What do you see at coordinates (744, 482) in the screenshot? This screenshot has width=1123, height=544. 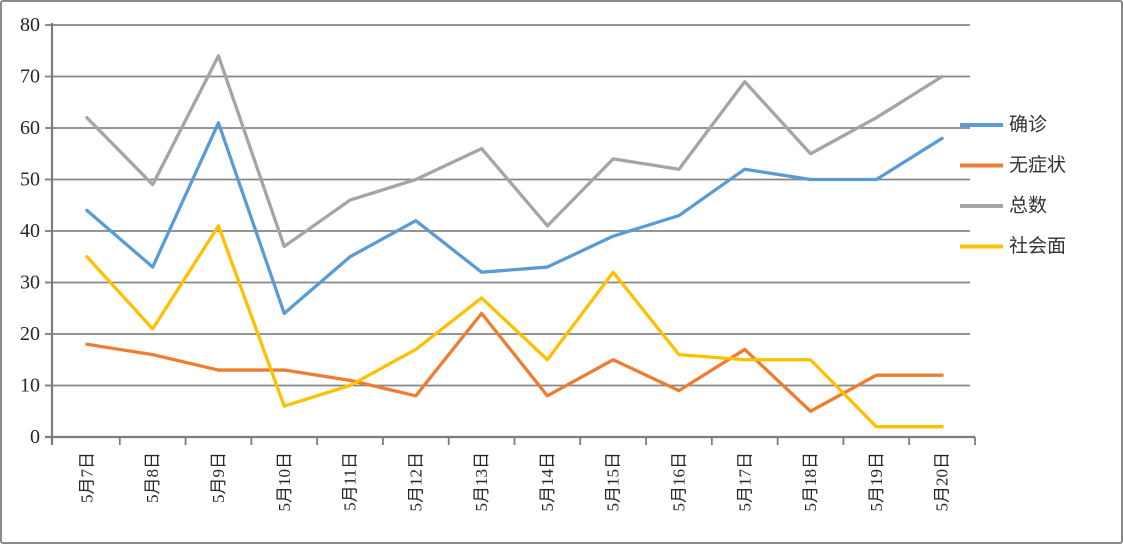 I see `x-tick-label: 5月17日` at bounding box center [744, 482].